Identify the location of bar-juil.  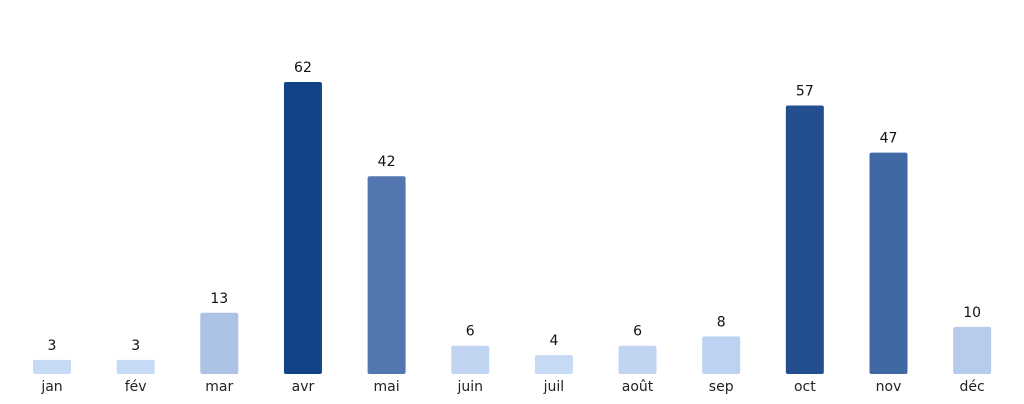
(553, 364).